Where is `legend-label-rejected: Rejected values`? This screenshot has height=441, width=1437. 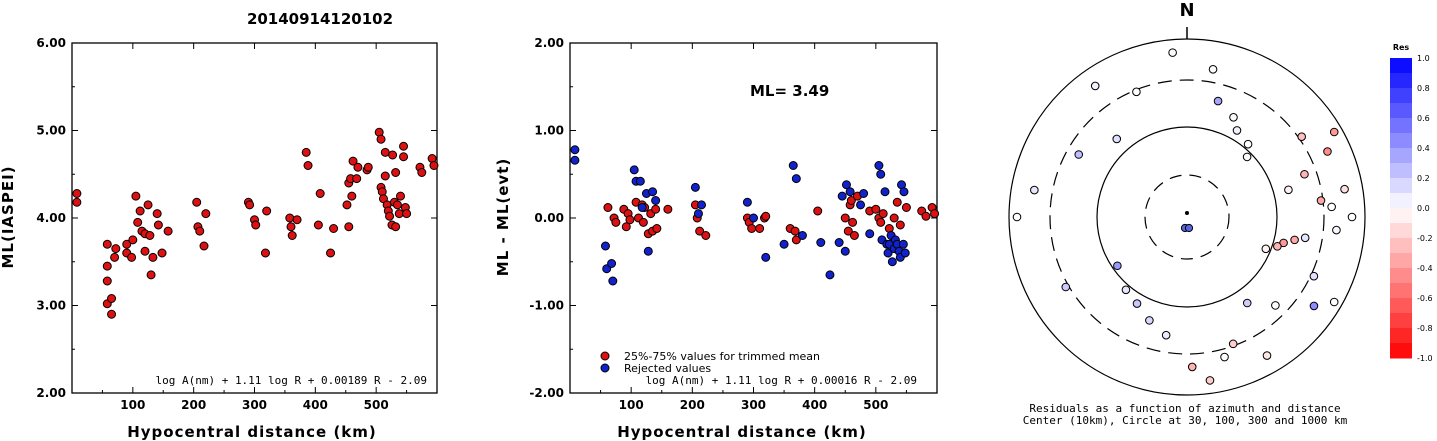
legend-label-rejected: Rejected values is located at coordinates (667, 368).